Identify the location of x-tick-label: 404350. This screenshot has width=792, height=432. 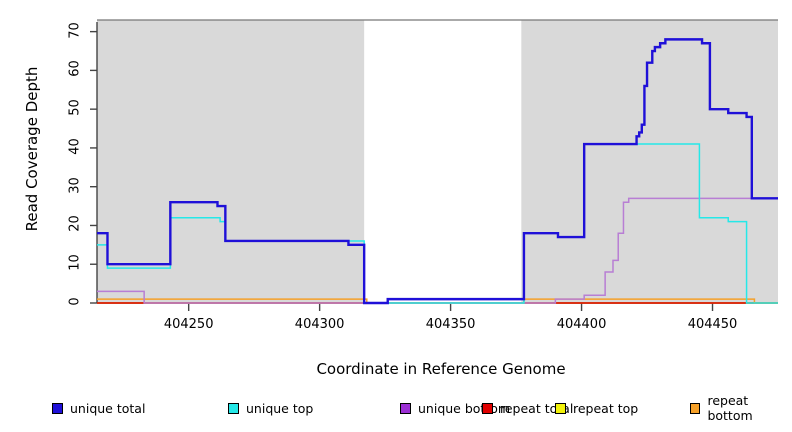
(450, 324).